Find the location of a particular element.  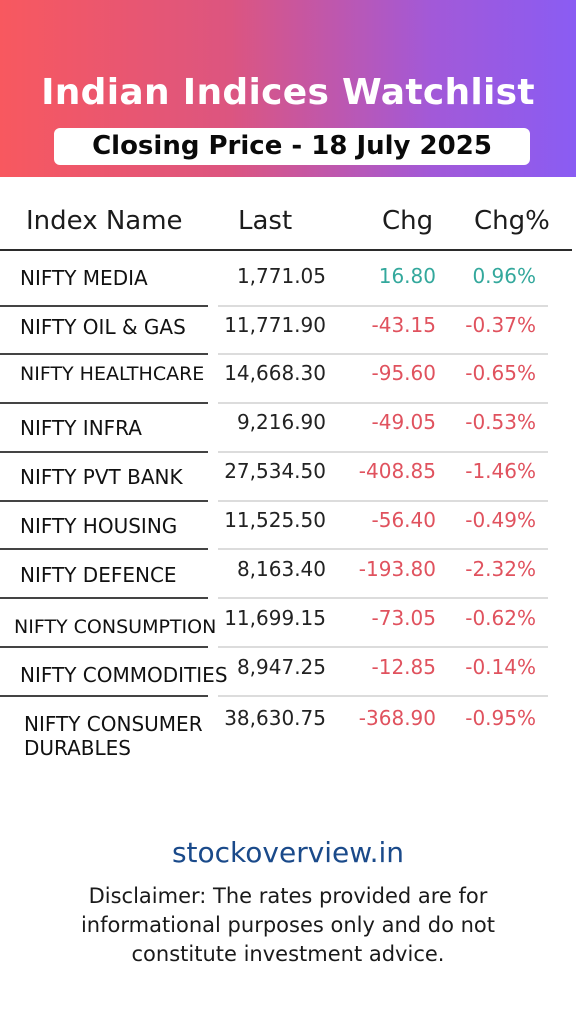

change-value: -73.05 is located at coordinates (403, 618).